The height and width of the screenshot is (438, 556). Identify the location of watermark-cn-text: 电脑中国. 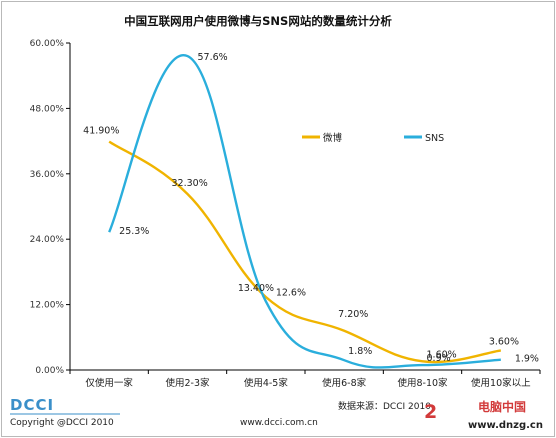
(502, 406).